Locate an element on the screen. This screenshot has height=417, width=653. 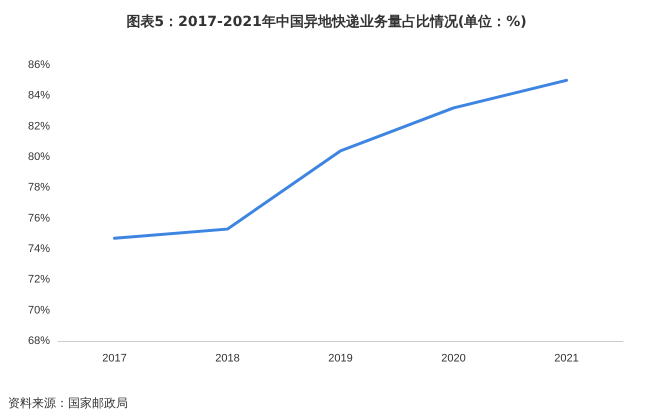
y-tick-label: 72% is located at coordinates (39, 280).